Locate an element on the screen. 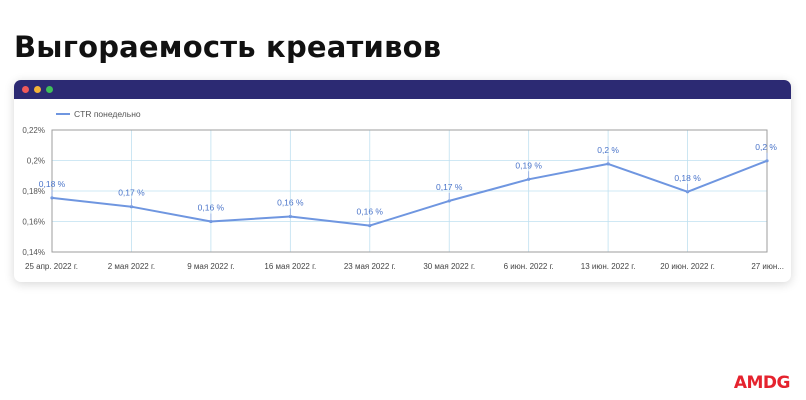 The image size is (806, 400). x-tick-label: 9 мая 2022 г. is located at coordinates (210, 266).